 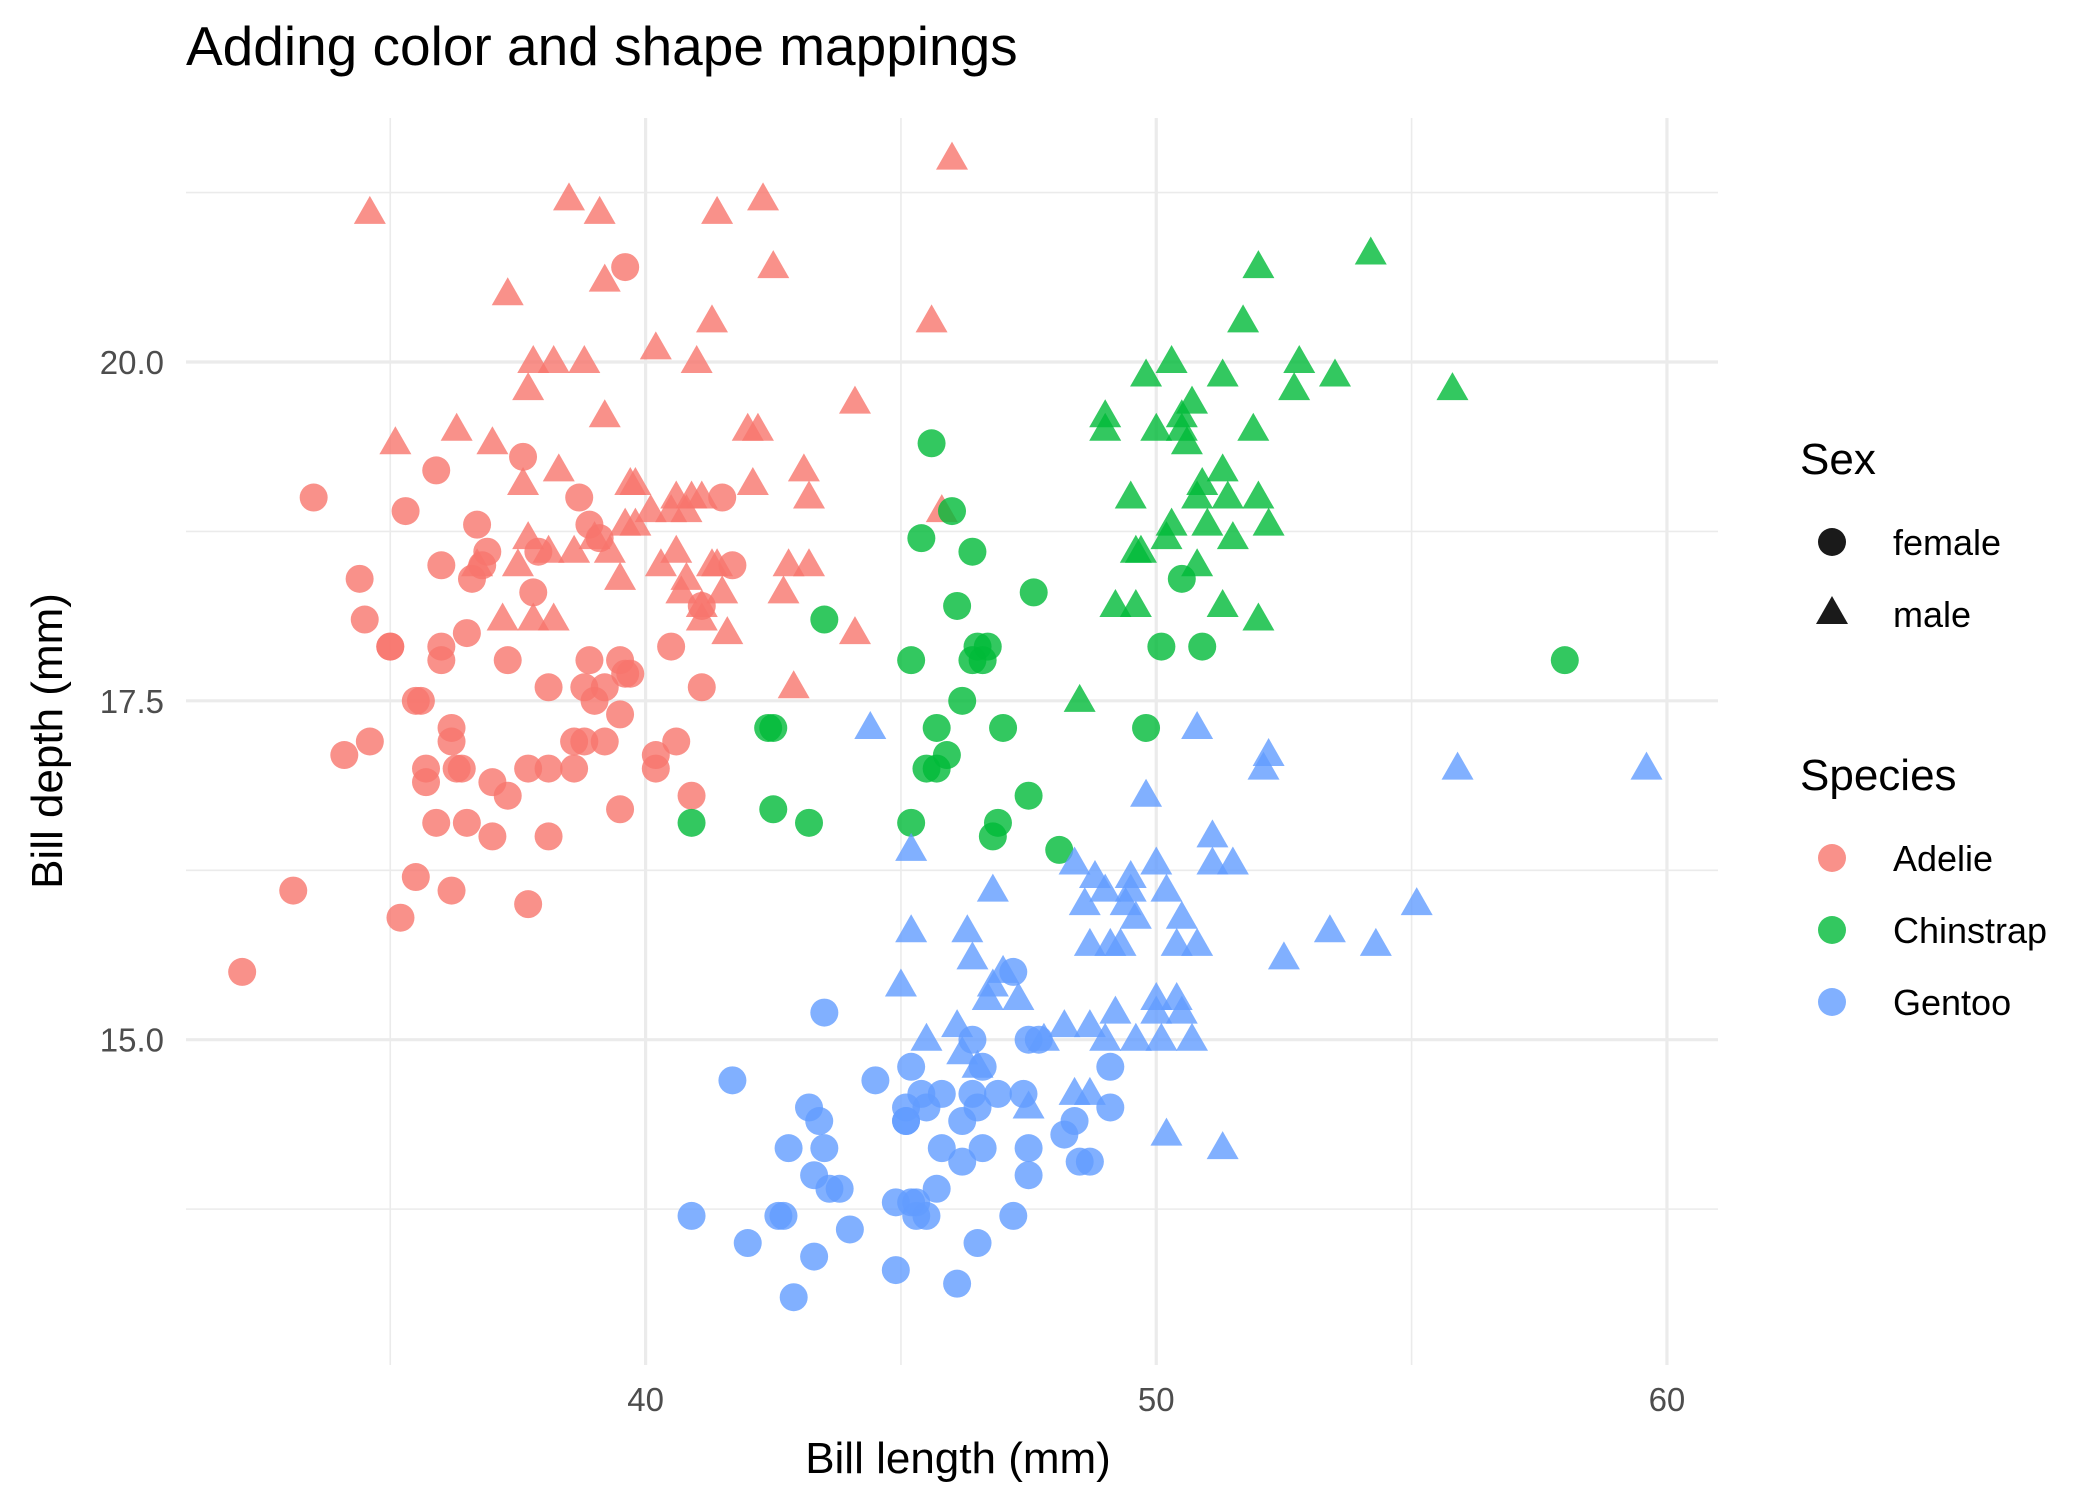 What do you see at coordinates (47, 741) in the screenshot?
I see `y-axis-title: Bill depth (mm)` at bounding box center [47, 741].